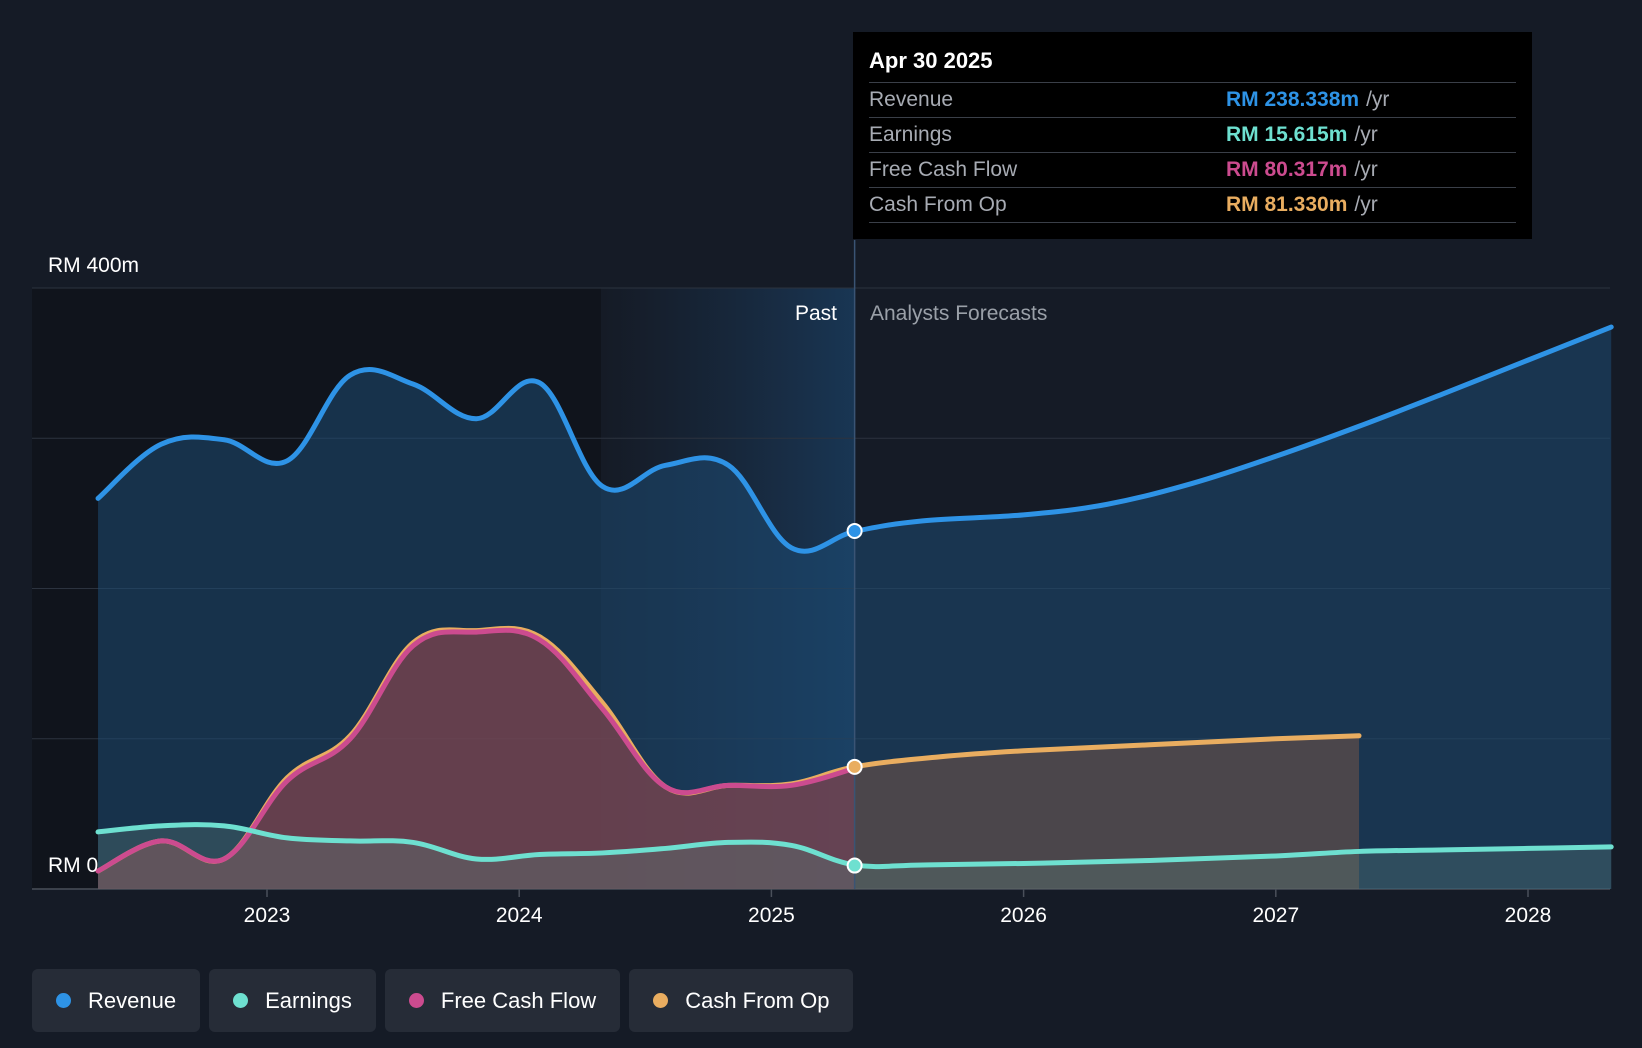 The image size is (1642, 1048). What do you see at coordinates (854, 530) in the screenshot?
I see `marker-revenue` at bounding box center [854, 530].